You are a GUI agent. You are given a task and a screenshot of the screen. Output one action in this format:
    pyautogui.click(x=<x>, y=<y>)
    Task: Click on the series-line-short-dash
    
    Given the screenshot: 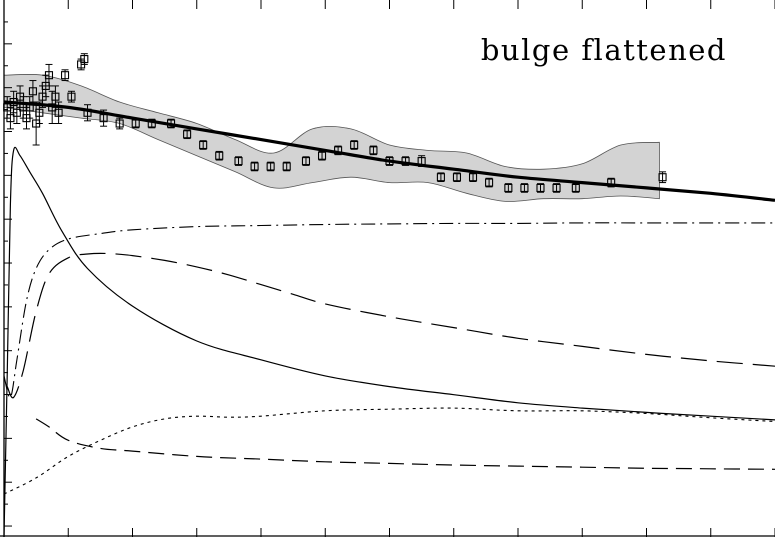 What is the action you would take?
    pyautogui.click(x=405, y=444)
    